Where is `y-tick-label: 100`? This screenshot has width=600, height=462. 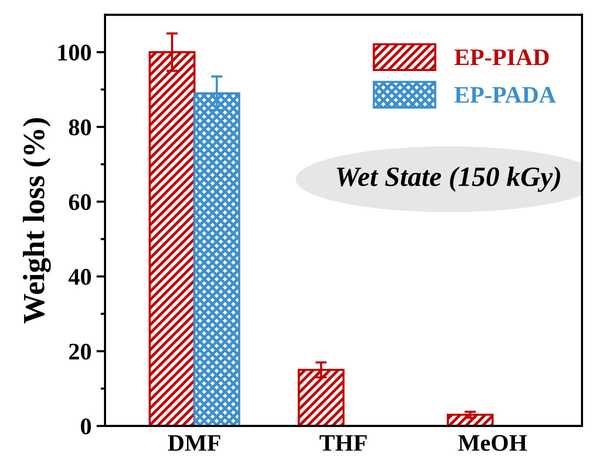 y-tick-label: 100 is located at coordinates (74, 52).